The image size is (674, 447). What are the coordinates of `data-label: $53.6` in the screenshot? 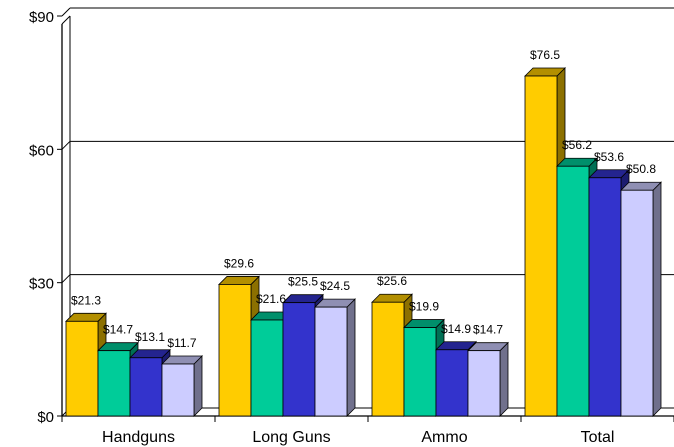 It's located at (609, 157).